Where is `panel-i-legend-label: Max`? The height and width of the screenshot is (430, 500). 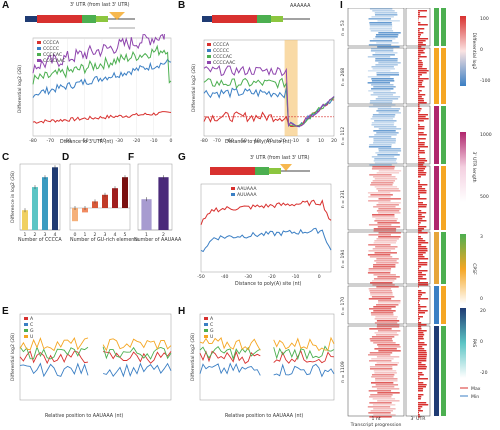
panel-i-legend-label: Max is located at coordinates (476, 389).